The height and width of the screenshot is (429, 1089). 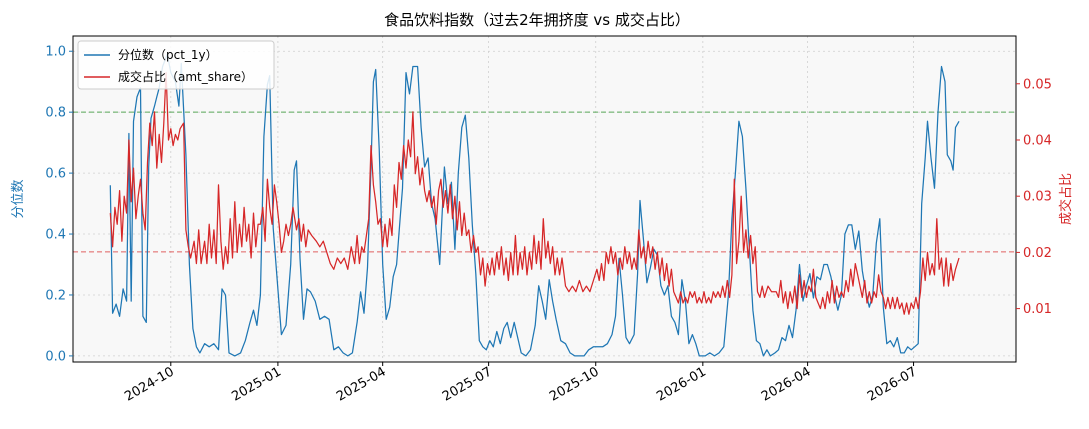 What do you see at coordinates (786, 384) in the screenshot?
I see `x-tick-label: 2026-04` at bounding box center [786, 384].